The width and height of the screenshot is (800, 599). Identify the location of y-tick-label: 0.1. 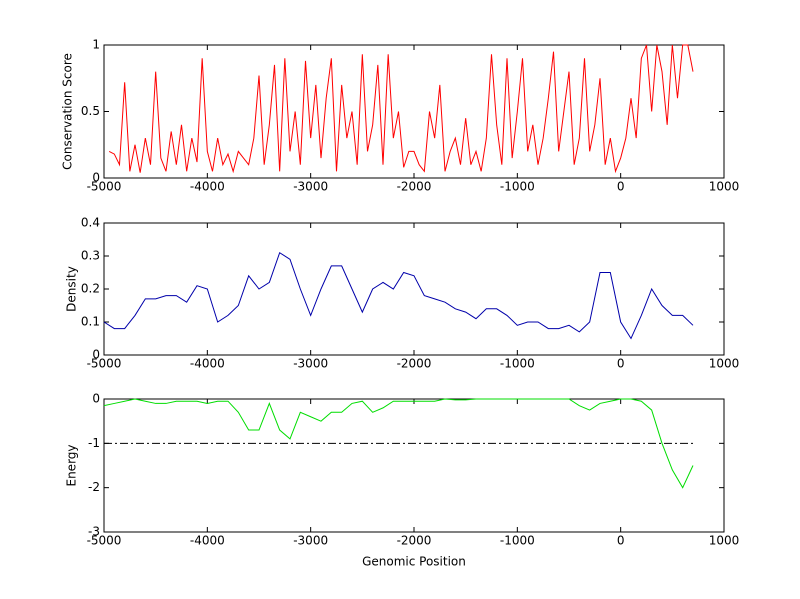
(90, 322).